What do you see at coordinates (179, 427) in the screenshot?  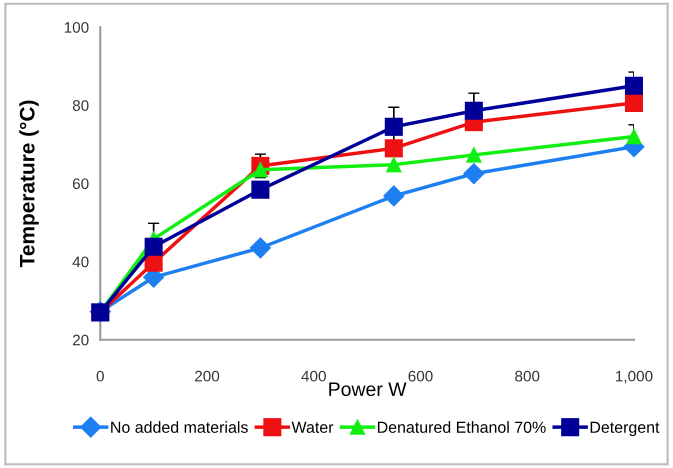 I see `legend-label: No added materials` at bounding box center [179, 427].